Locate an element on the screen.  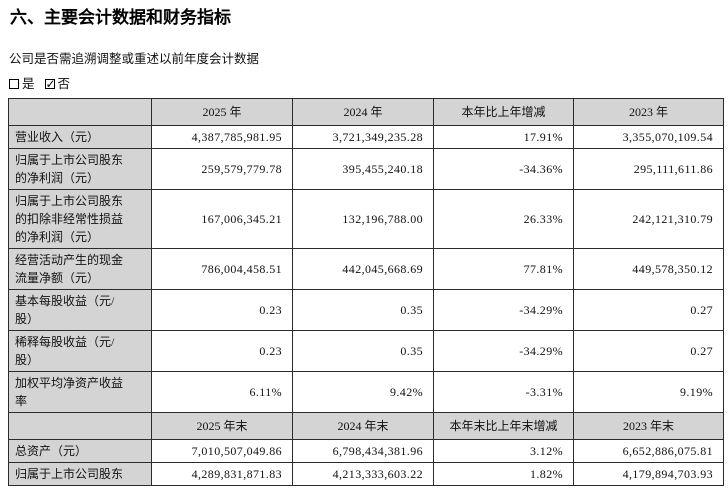
value-2023: 242,121,310.79 is located at coordinates (648, 219).